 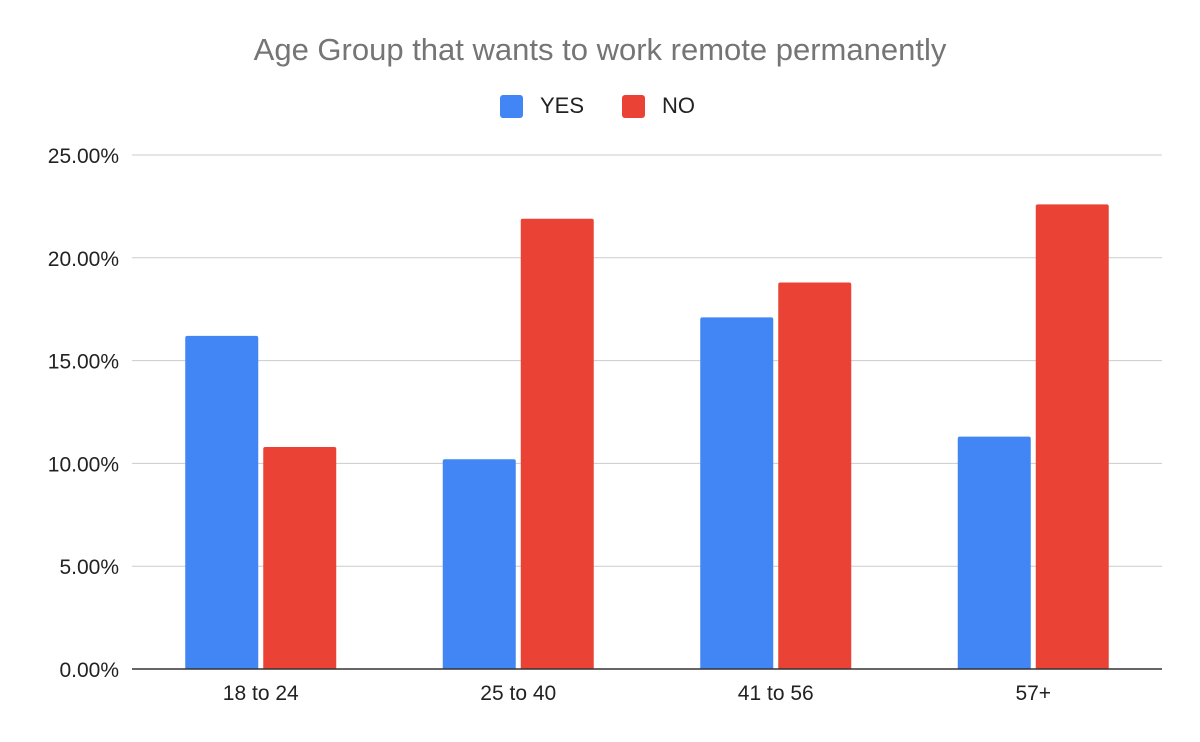 I want to click on x-tick-label: 57+, so click(x=1033, y=693).